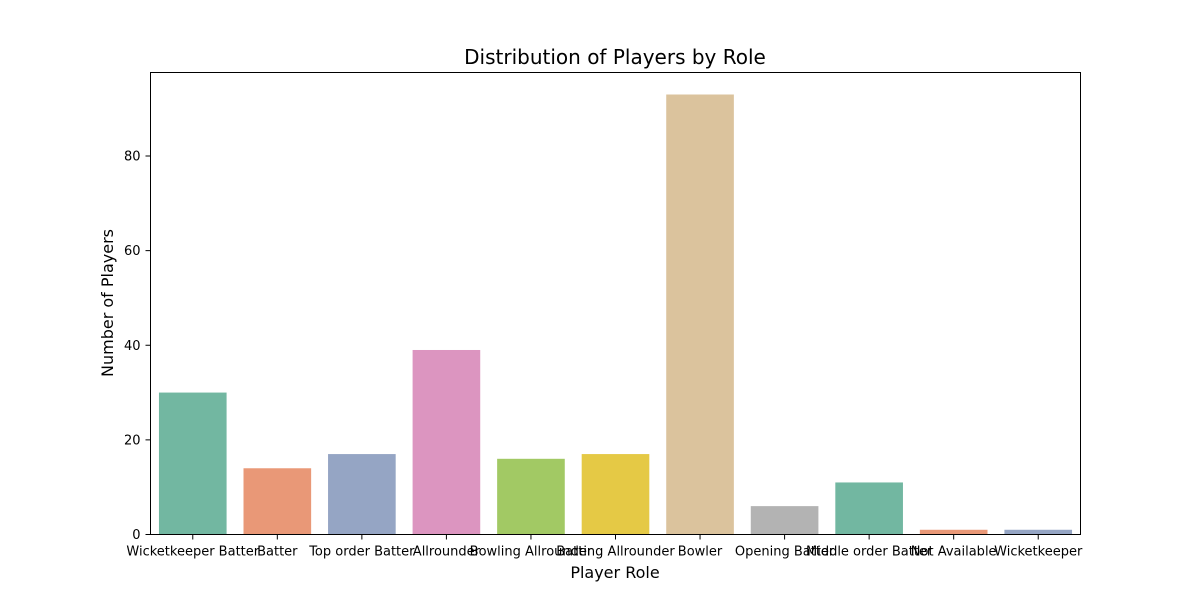  I want to click on x-tick-label: Wicketkeeper, so click(1038, 552).